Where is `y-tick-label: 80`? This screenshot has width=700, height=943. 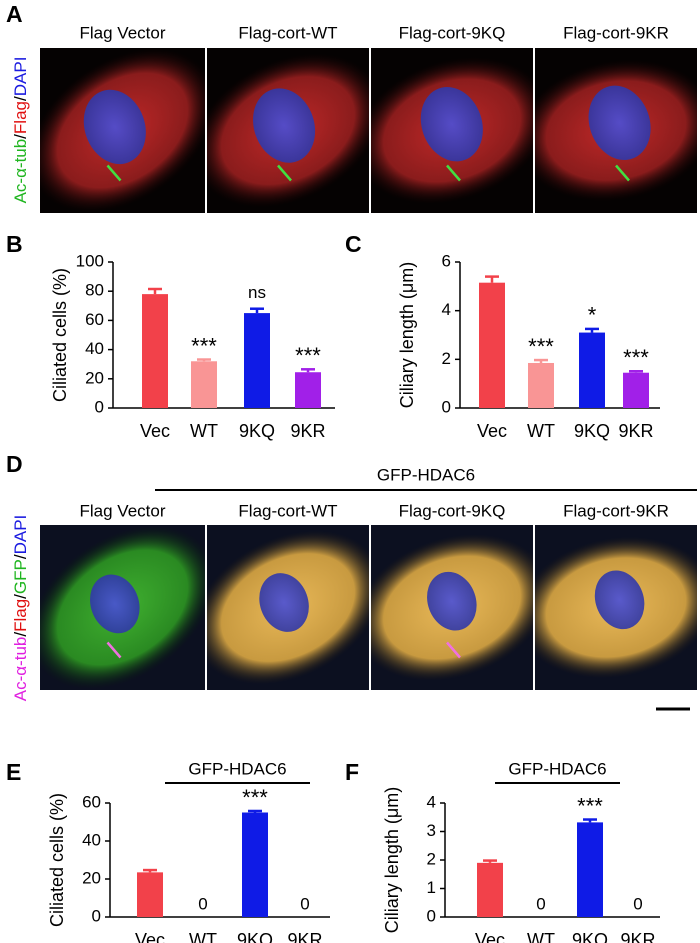 y-tick-label: 80 is located at coordinates (94, 290).